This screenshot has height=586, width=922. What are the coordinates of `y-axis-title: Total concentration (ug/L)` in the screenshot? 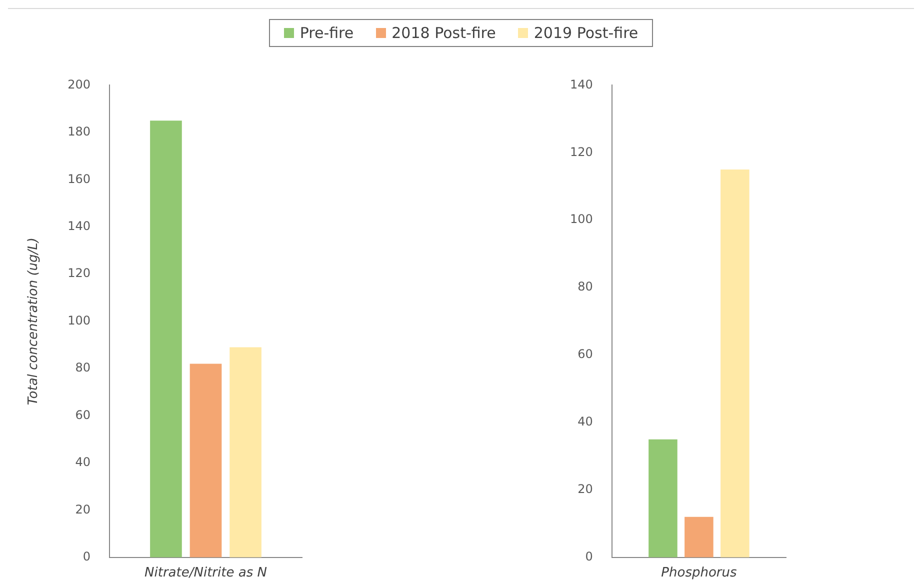 It's located at (34, 322).